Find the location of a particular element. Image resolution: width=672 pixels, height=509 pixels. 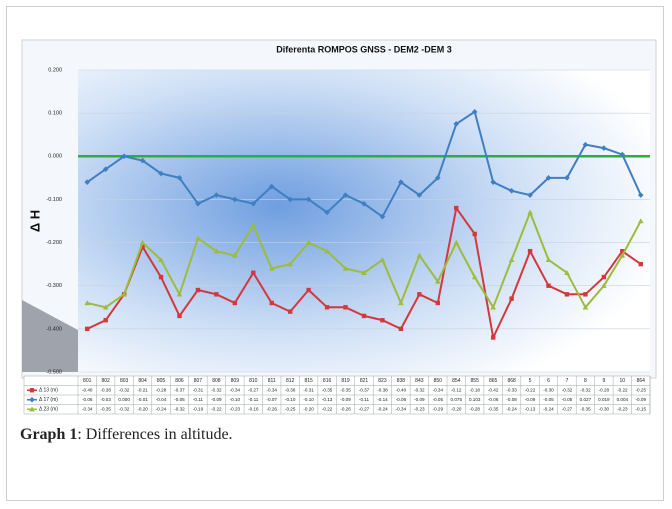

table-cell: -0.40 is located at coordinates (401, 389).